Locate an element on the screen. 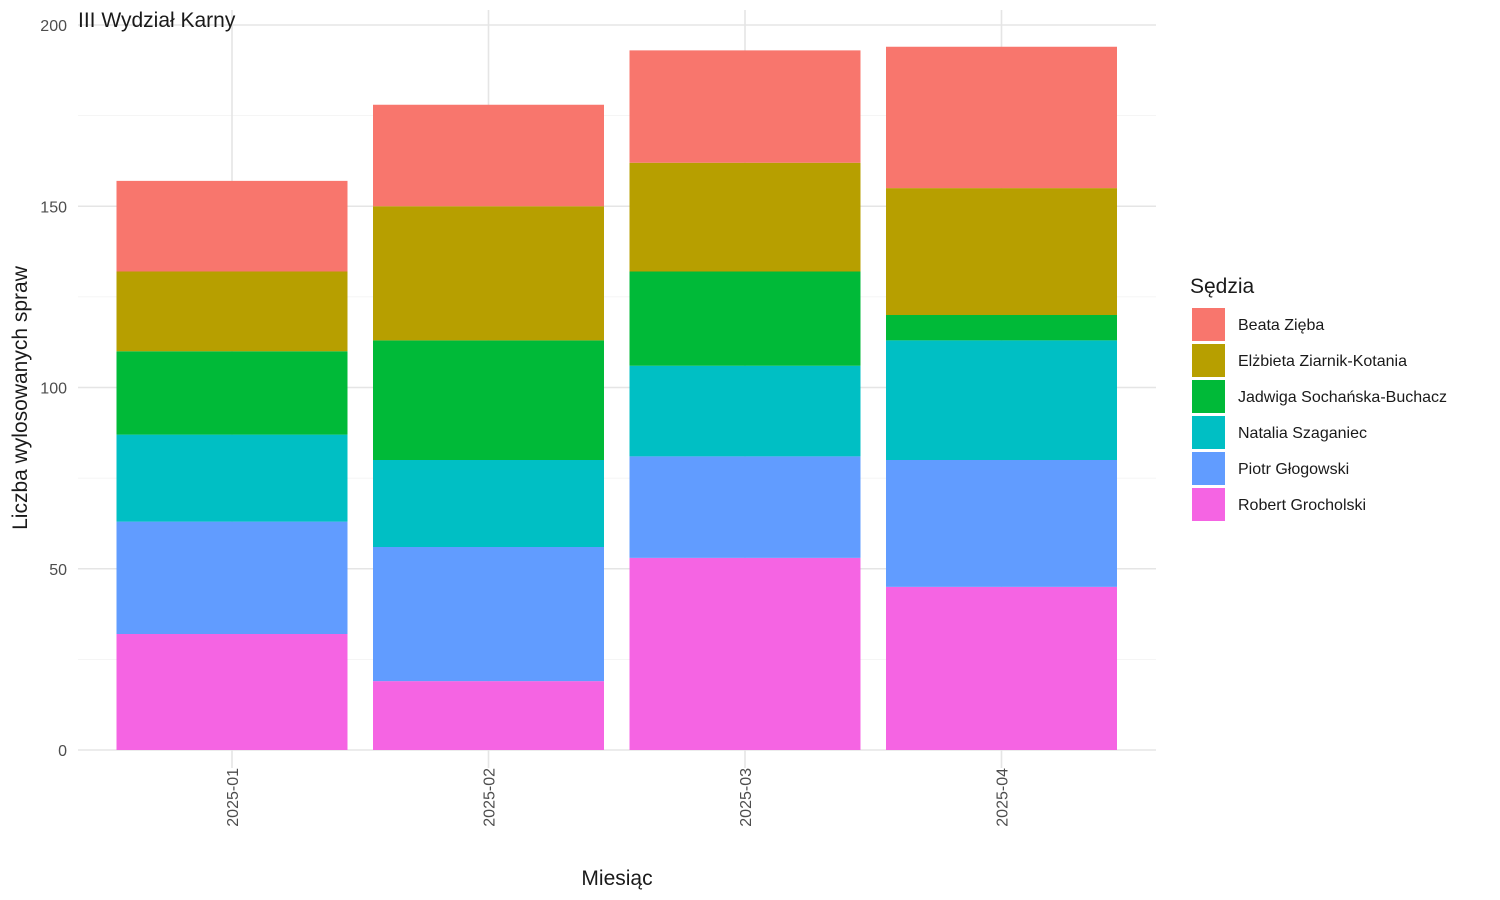  y-tick-label: 150 is located at coordinates (53, 207).